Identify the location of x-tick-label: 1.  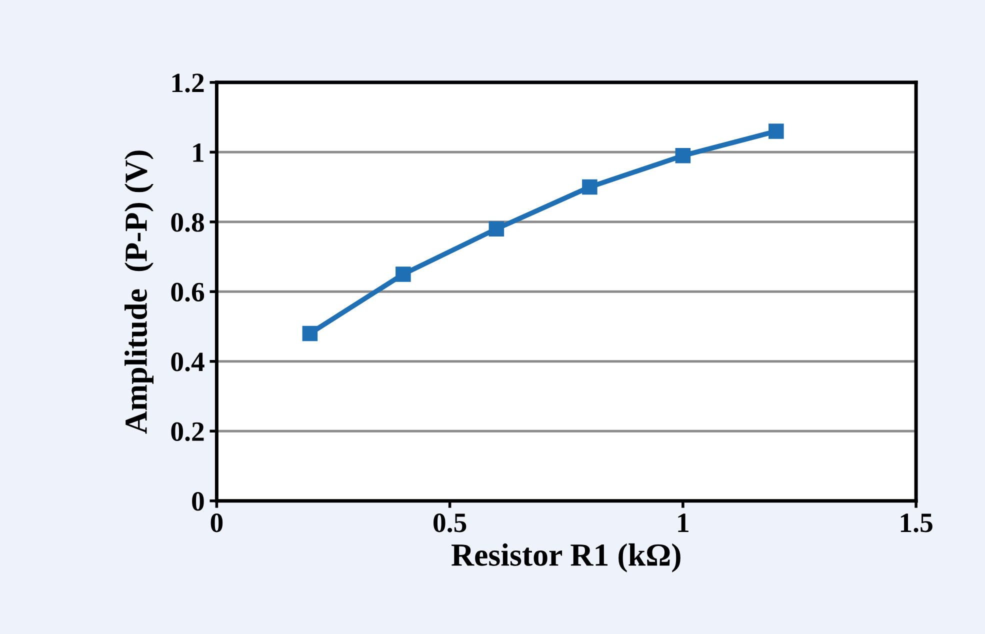
(683, 523).